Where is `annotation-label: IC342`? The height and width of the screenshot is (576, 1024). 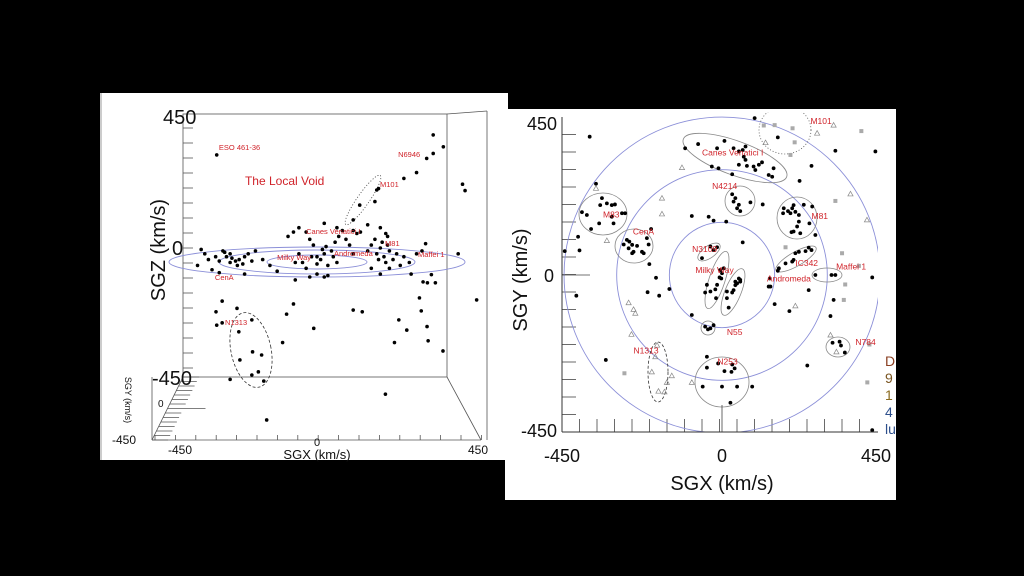 annotation-label: IC342 is located at coordinates (806, 263).